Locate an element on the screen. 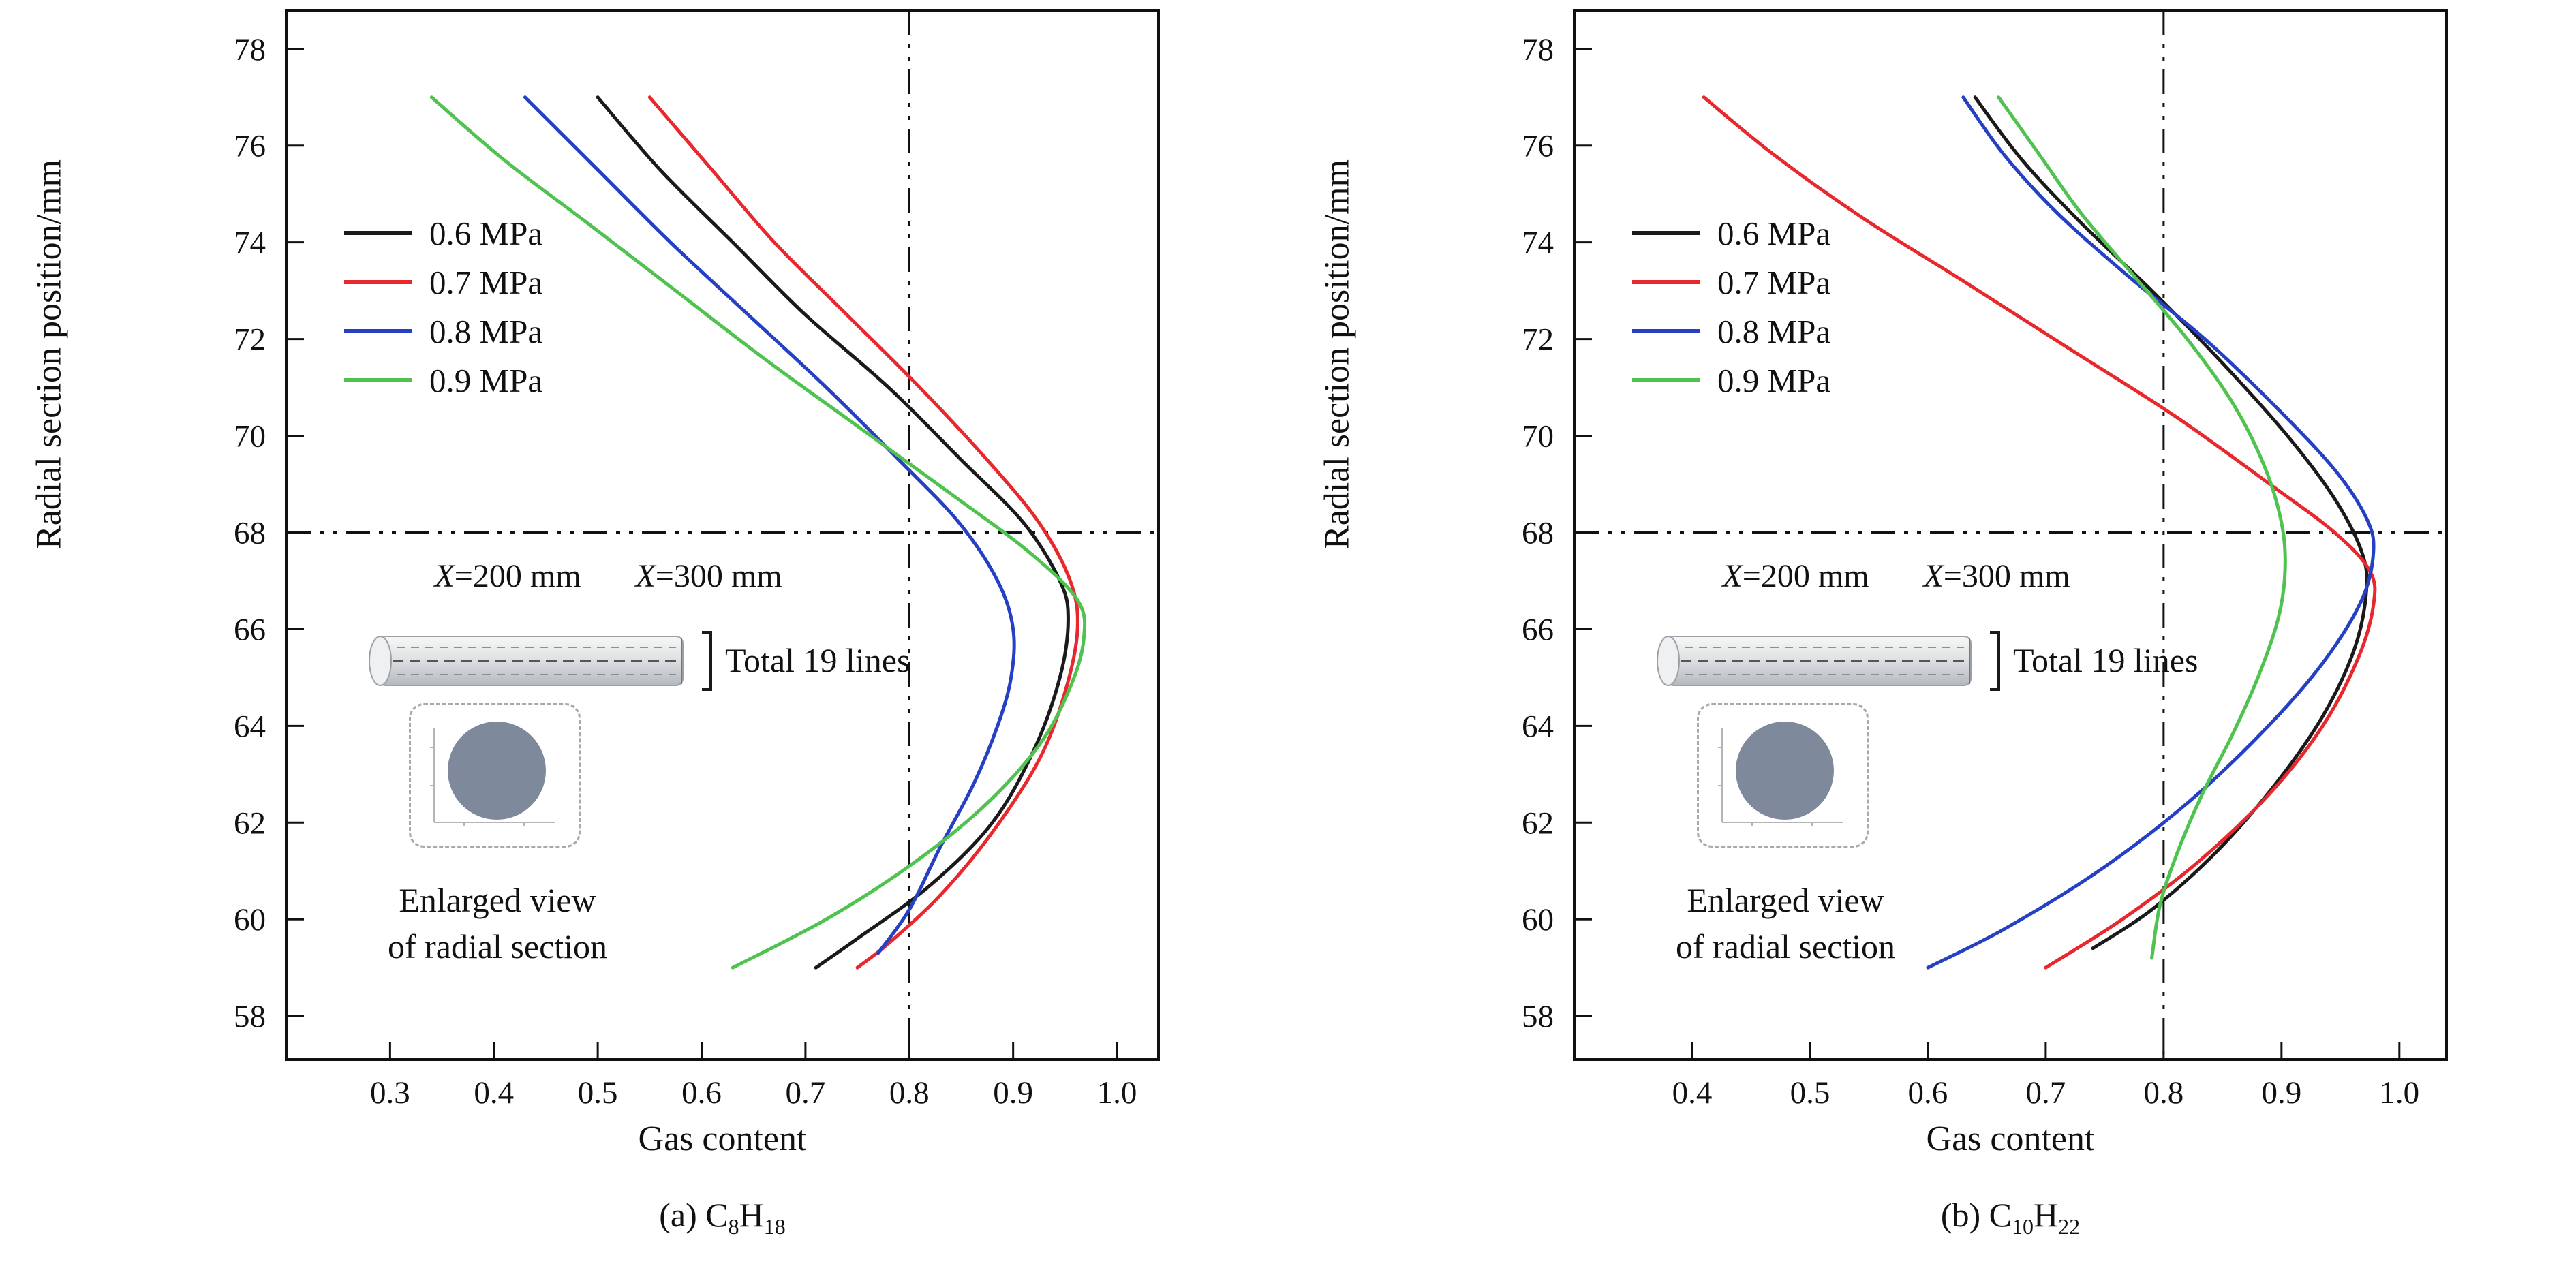  panel-caption: (a) C8H18 is located at coordinates (723, 1217).